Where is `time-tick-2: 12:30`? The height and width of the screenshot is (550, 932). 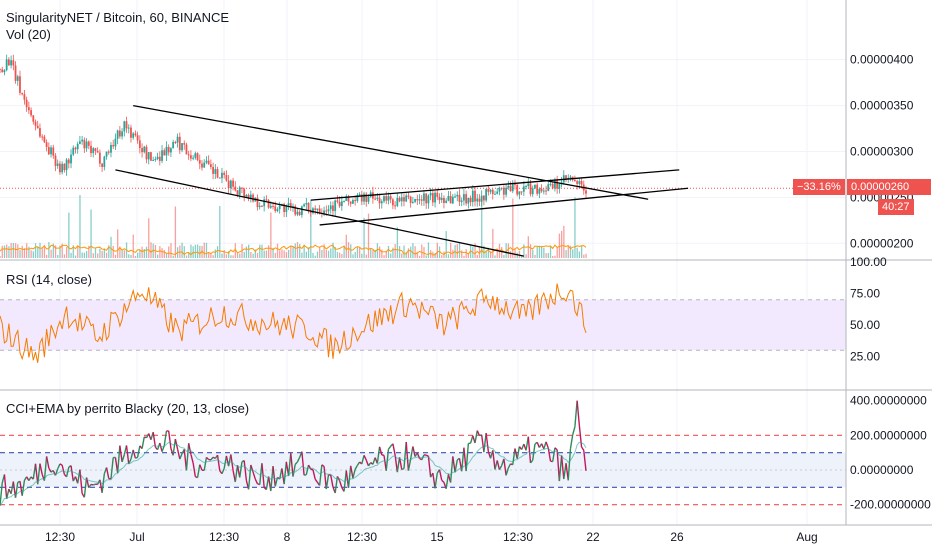
time-tick-2: 12:30 is located at coordinates (224, 537).